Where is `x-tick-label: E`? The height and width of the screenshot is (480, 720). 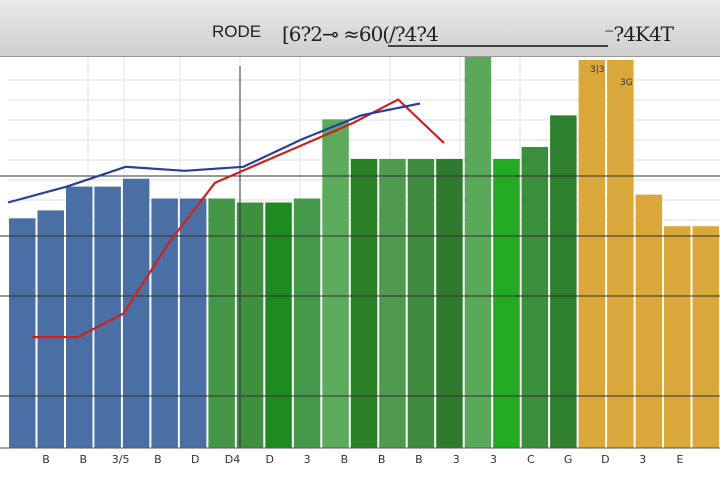 x-tick-label: E is located at coordinates (680, 459).